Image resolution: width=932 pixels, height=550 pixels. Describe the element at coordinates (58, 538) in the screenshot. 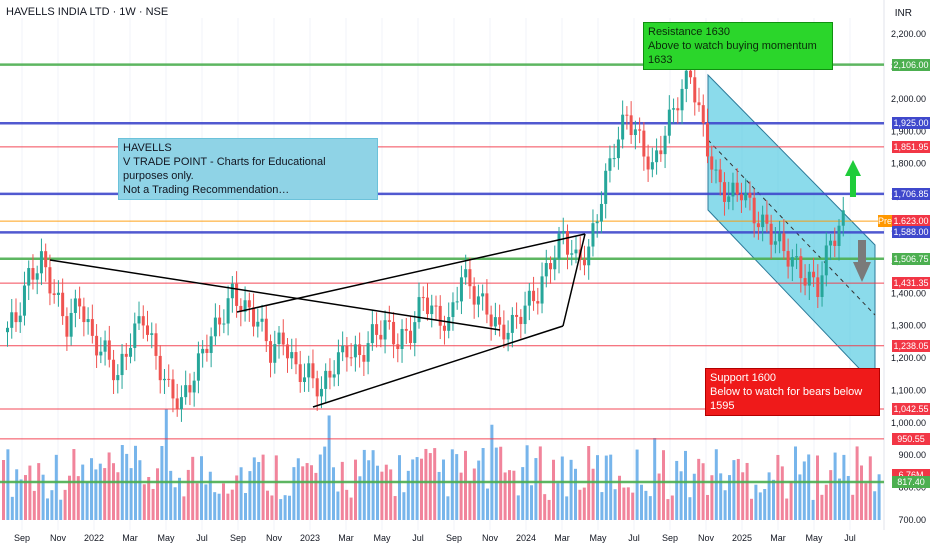

I see `x-tick-label: Nov` at that location.